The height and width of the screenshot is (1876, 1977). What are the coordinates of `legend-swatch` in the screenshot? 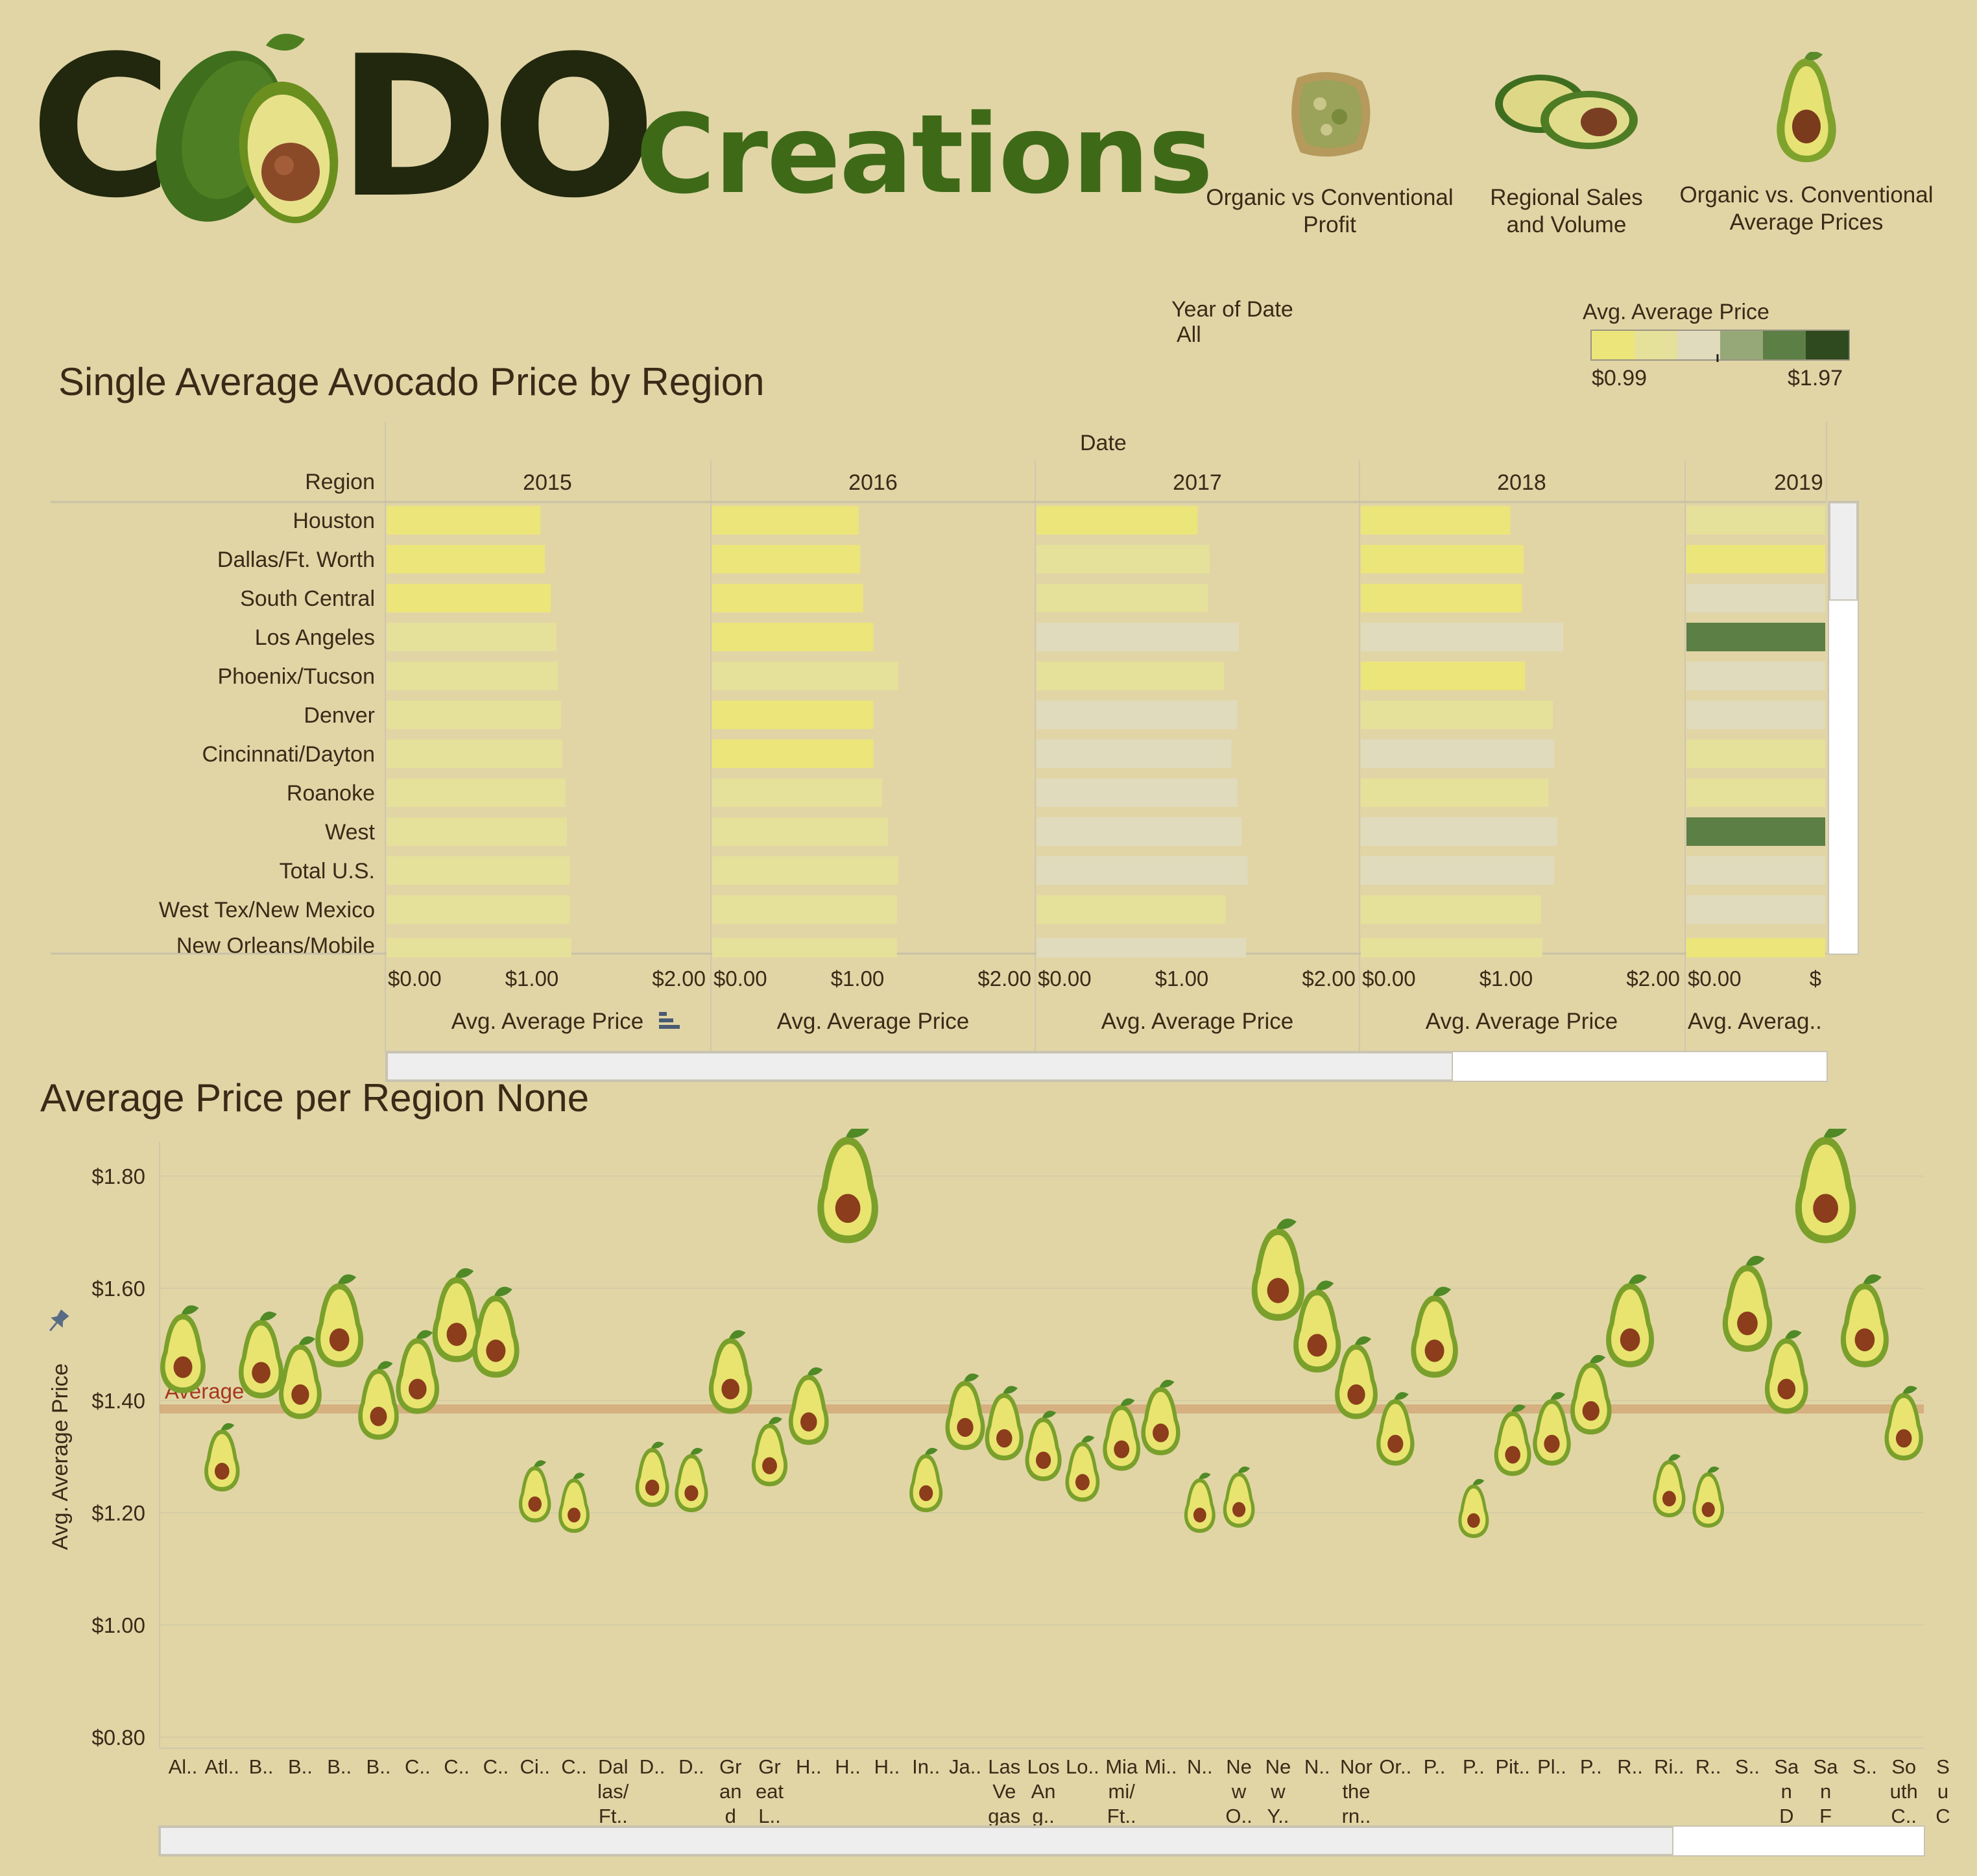 It's located at (1784, 345).